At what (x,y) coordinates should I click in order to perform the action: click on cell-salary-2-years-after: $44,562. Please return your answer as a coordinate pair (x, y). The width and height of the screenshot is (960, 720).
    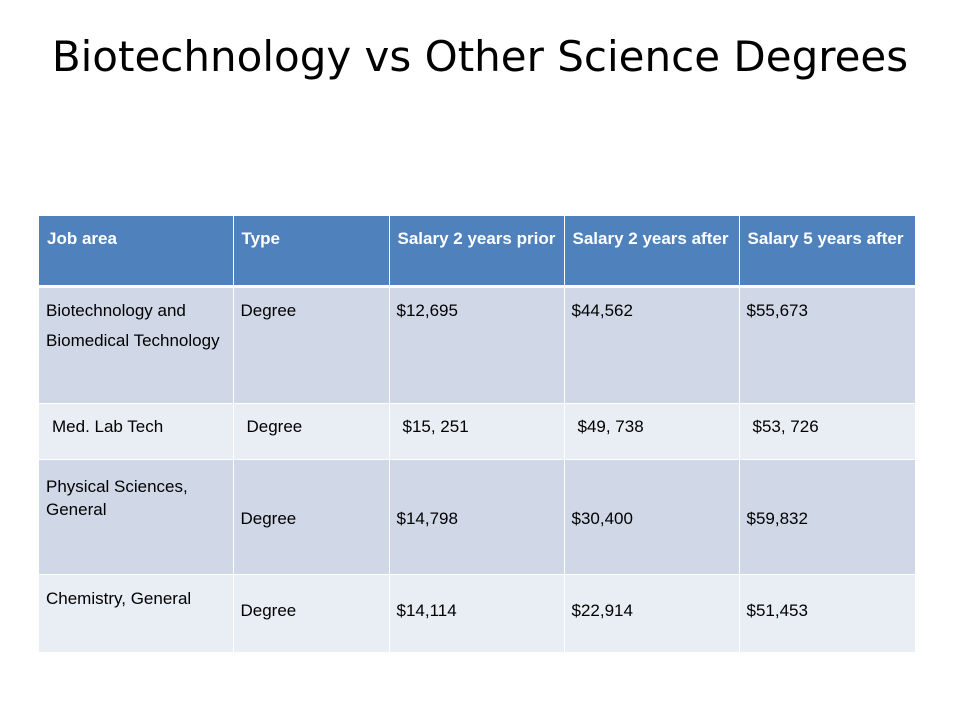
    Looking at the image, I should click on (652, 345).